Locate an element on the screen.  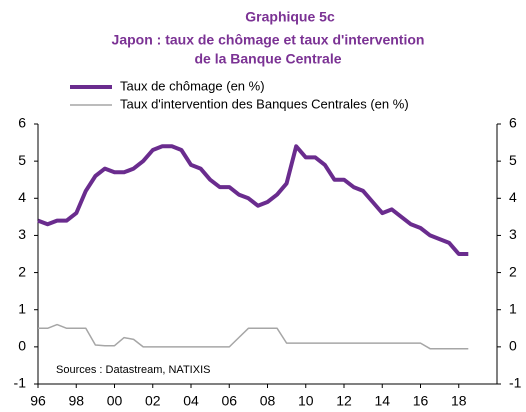
y2-tick-label: 0 is located at coordinates (513, 346).